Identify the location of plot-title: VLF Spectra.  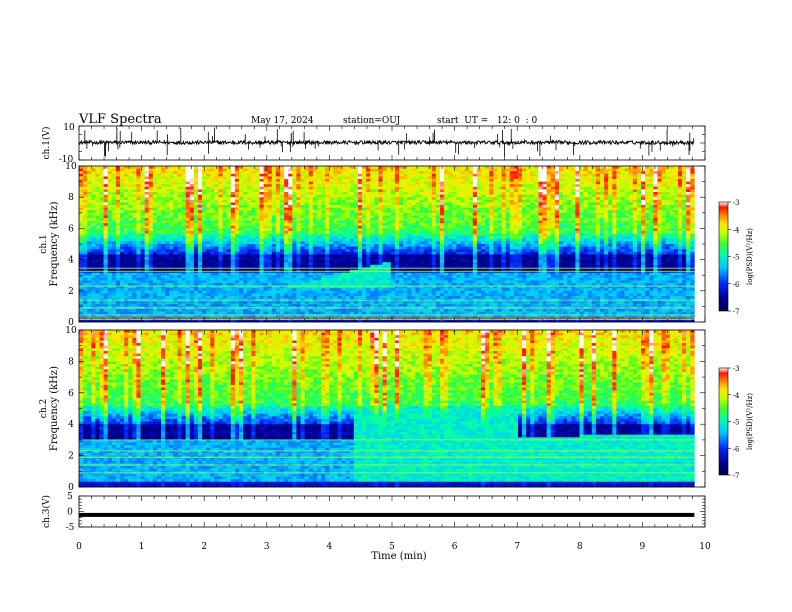
(120, 119).